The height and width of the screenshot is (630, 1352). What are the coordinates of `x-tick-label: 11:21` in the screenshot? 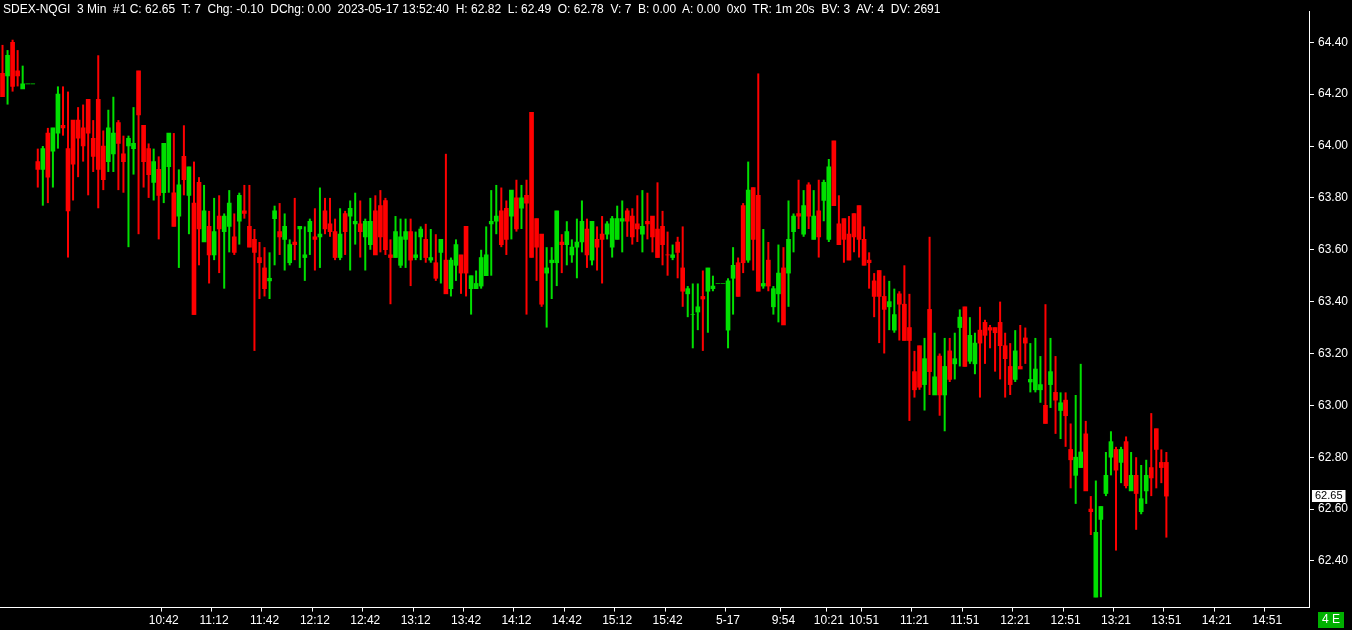 It's located at (914, 620).